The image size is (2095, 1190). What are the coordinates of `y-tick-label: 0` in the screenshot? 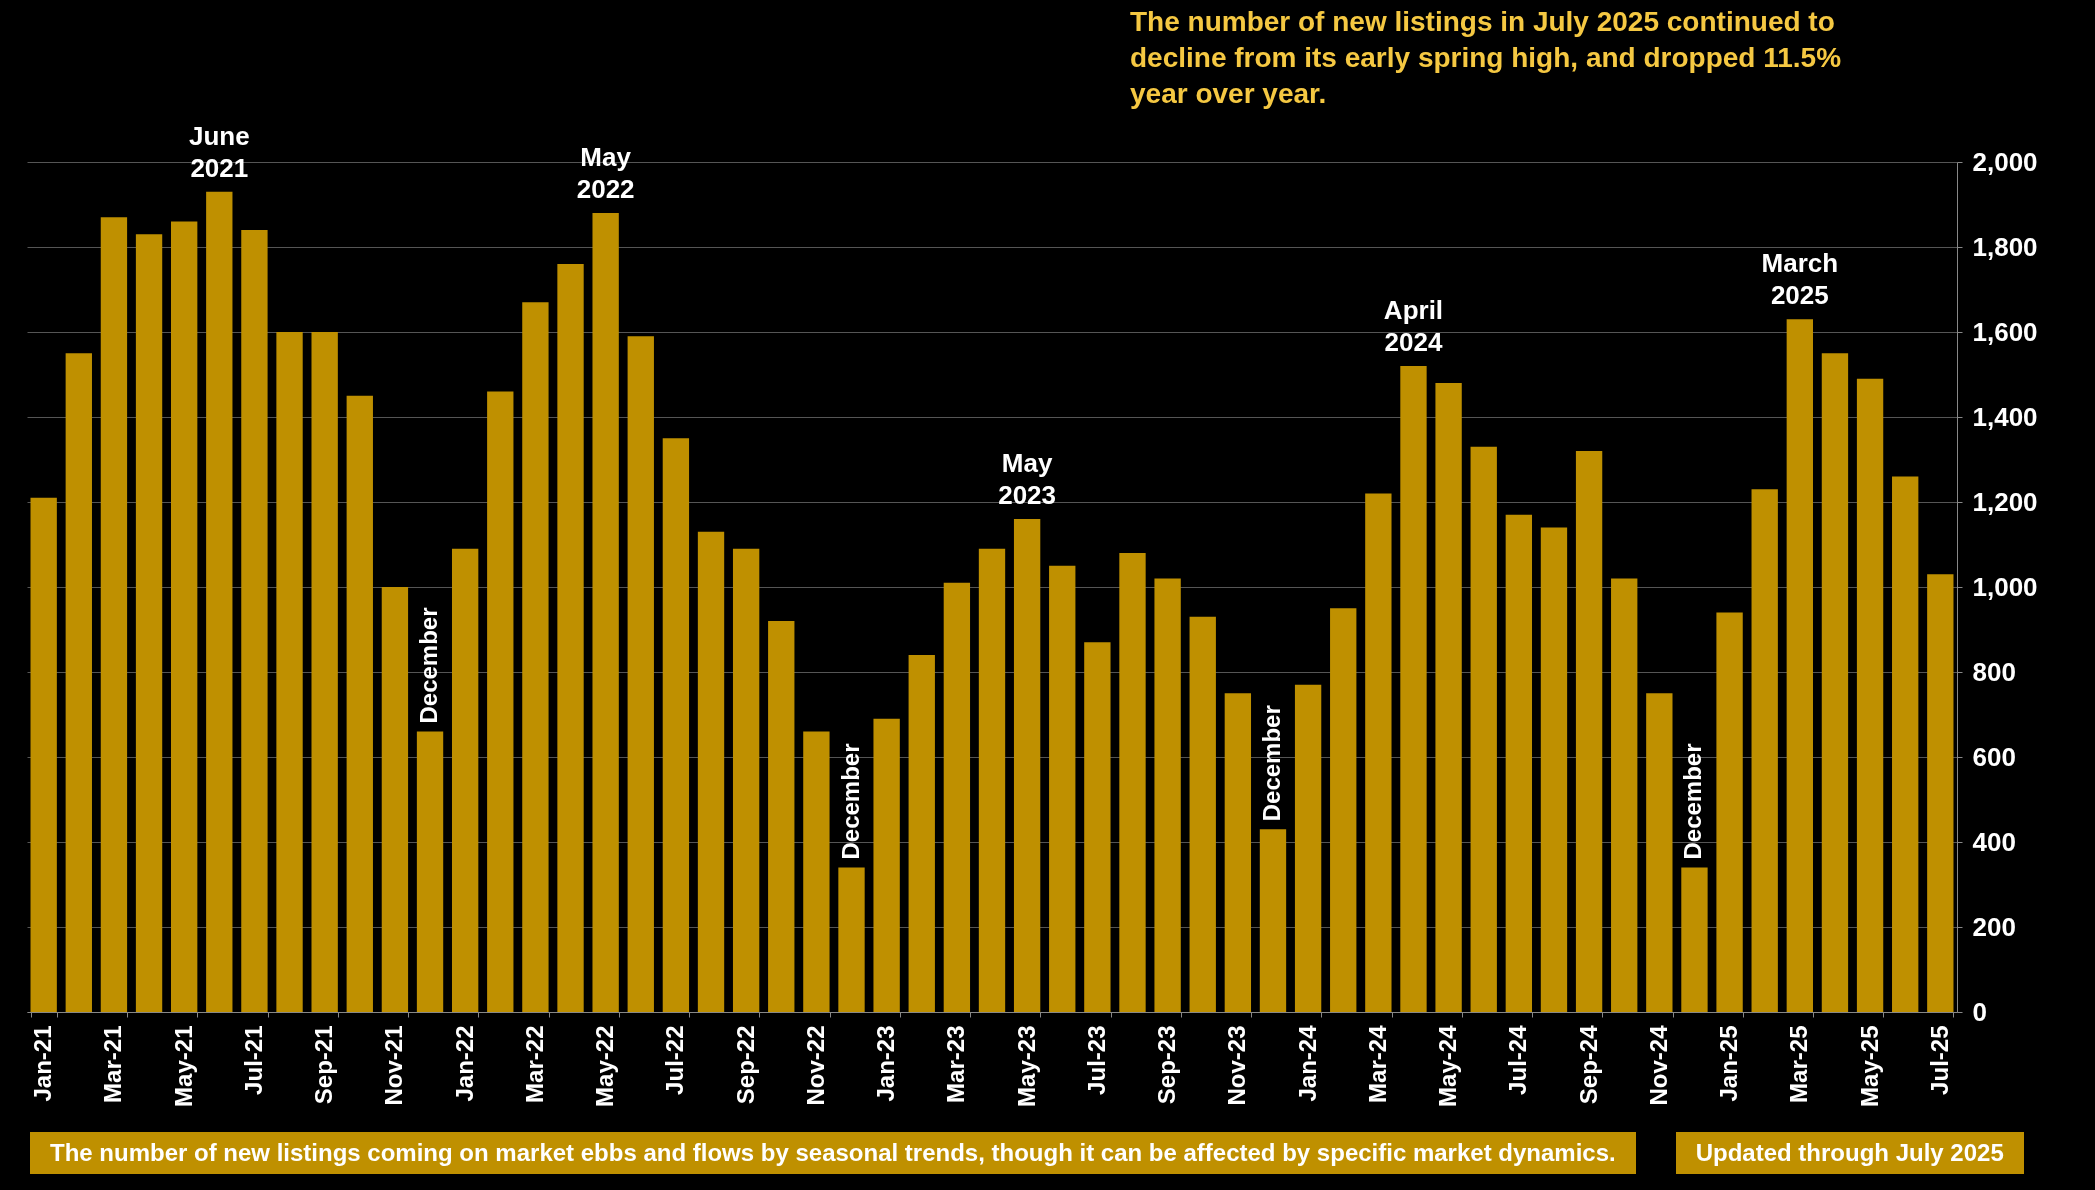 It's located at (1979, 1011).